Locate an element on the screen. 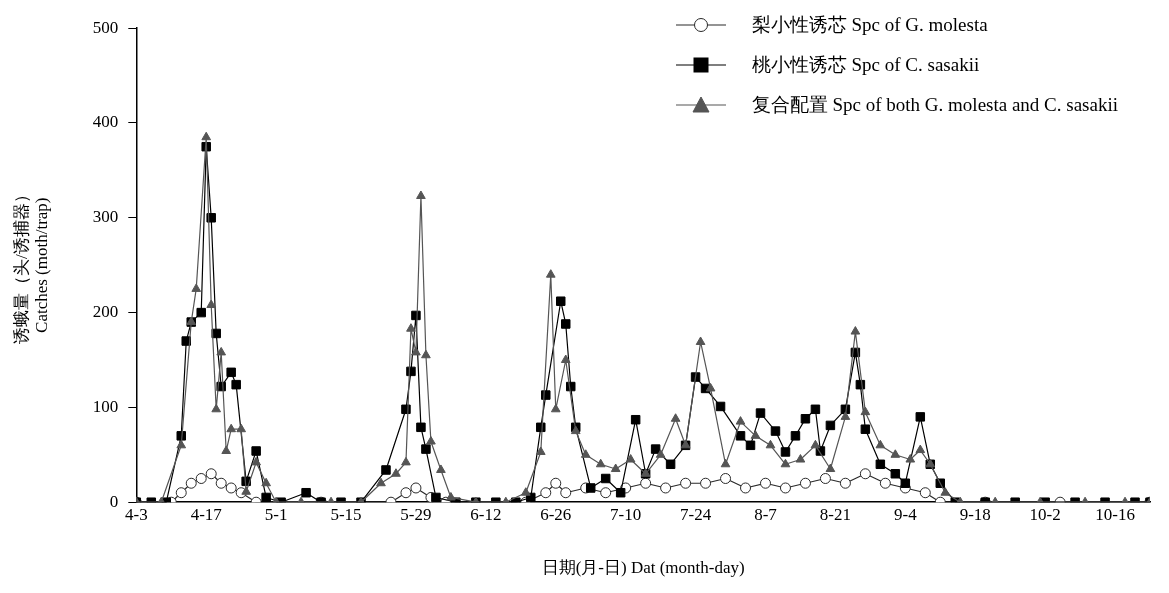  y-tick-label: 400 is located at coordinates (105, 122).